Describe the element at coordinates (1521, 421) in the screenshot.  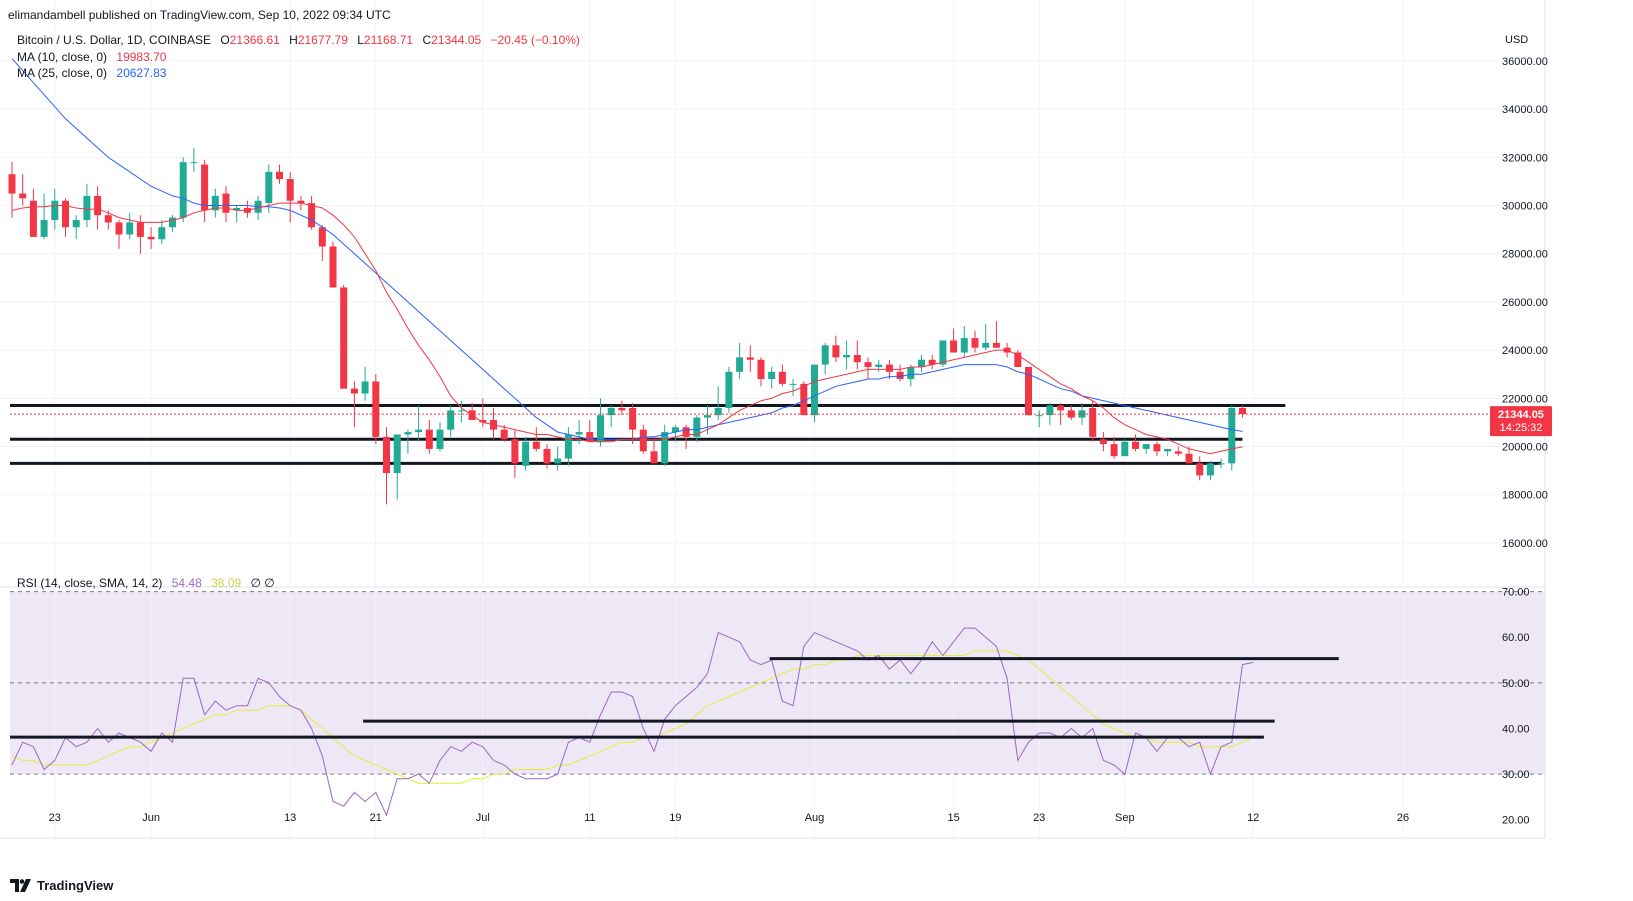
I see `last-price-badge: 21344.05 14:25:32` at that location.